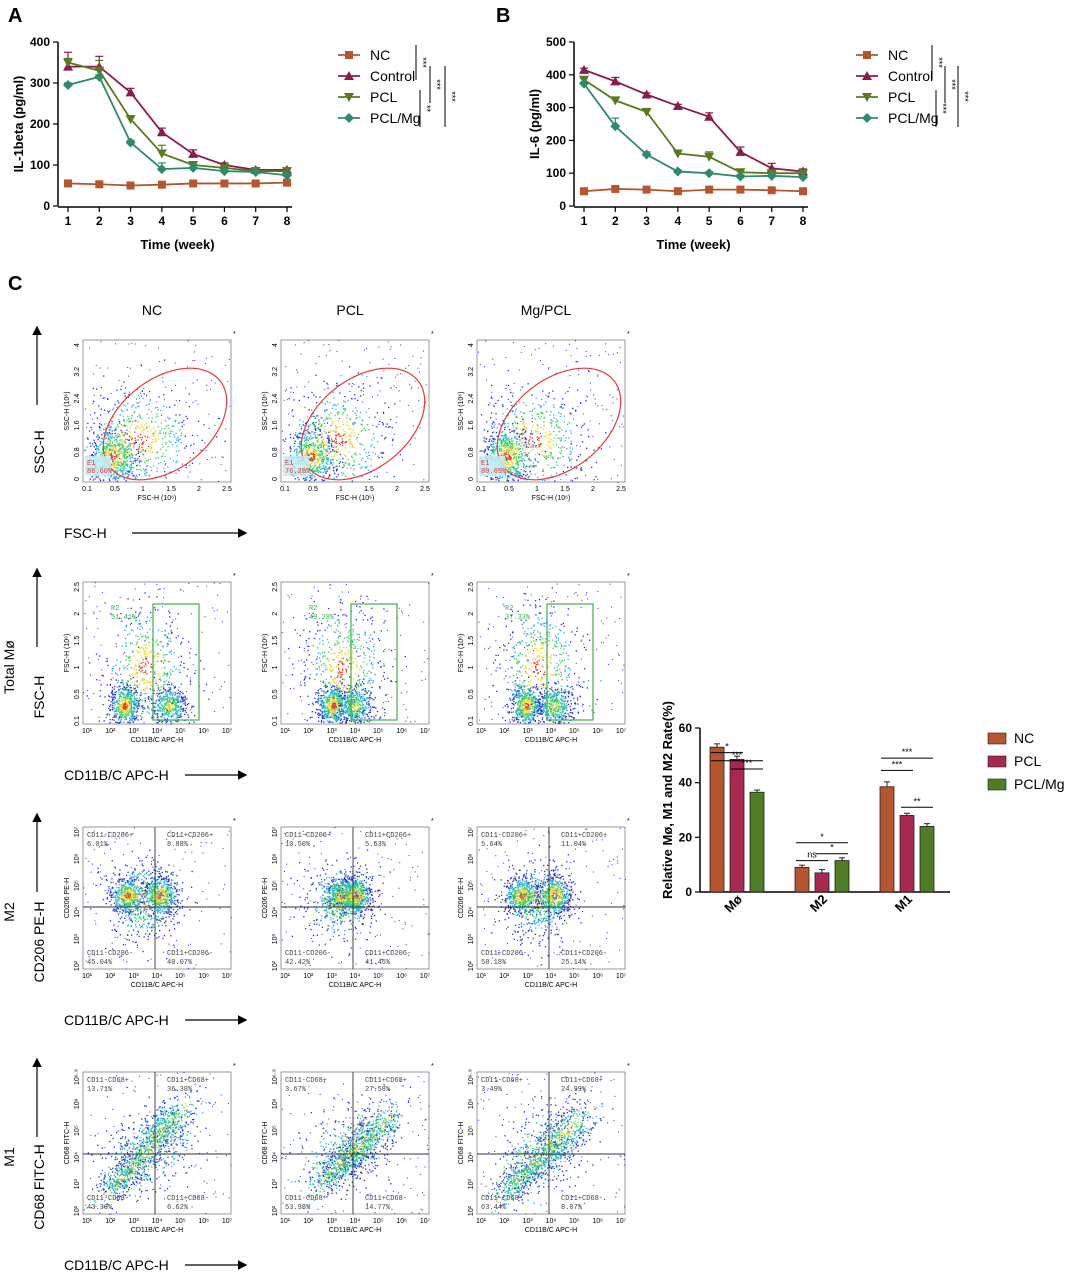 This screenshot has height=1278, width=1065. What do you see at coordinates (693, 131) in the screenshot?
I see `series-line-pcl-mg` at bounding box center [693, 131].